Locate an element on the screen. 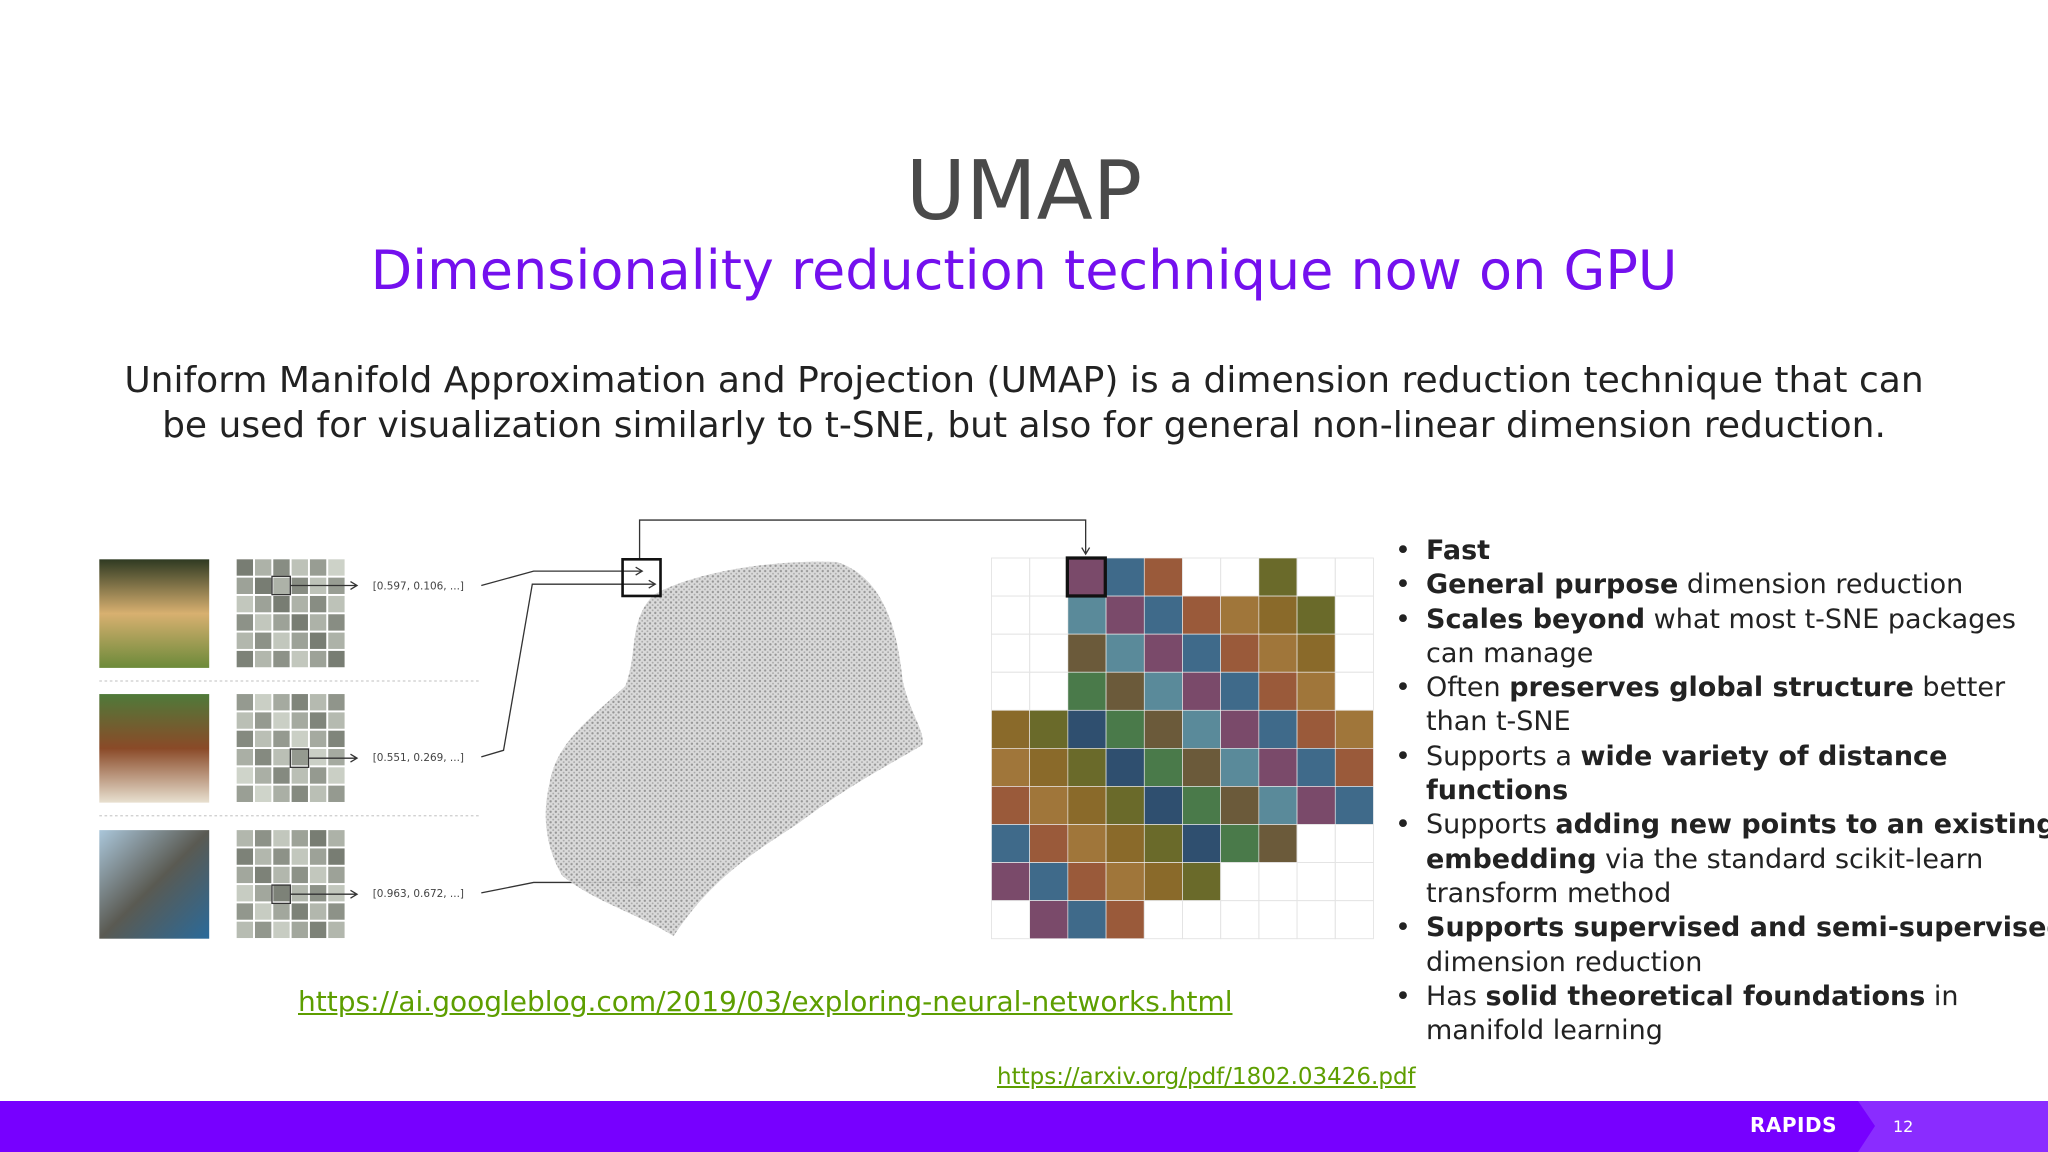 The height and width of the screenshot is (1152, 2048). bullet-text: solid theoretical foundations is located at coordinates (1705, 996).